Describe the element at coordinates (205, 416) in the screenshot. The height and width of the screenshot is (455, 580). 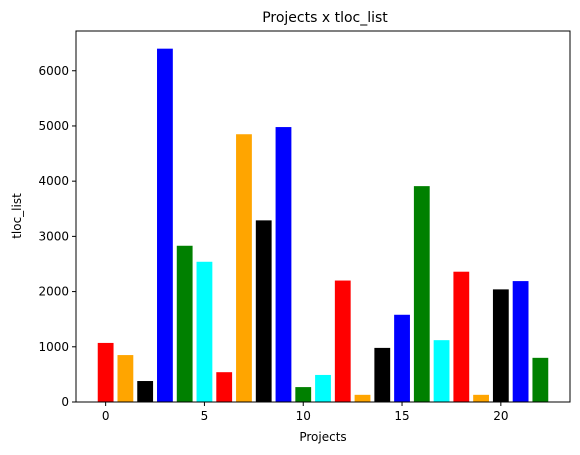
I see `x-tick-label-5: 5` at that location.